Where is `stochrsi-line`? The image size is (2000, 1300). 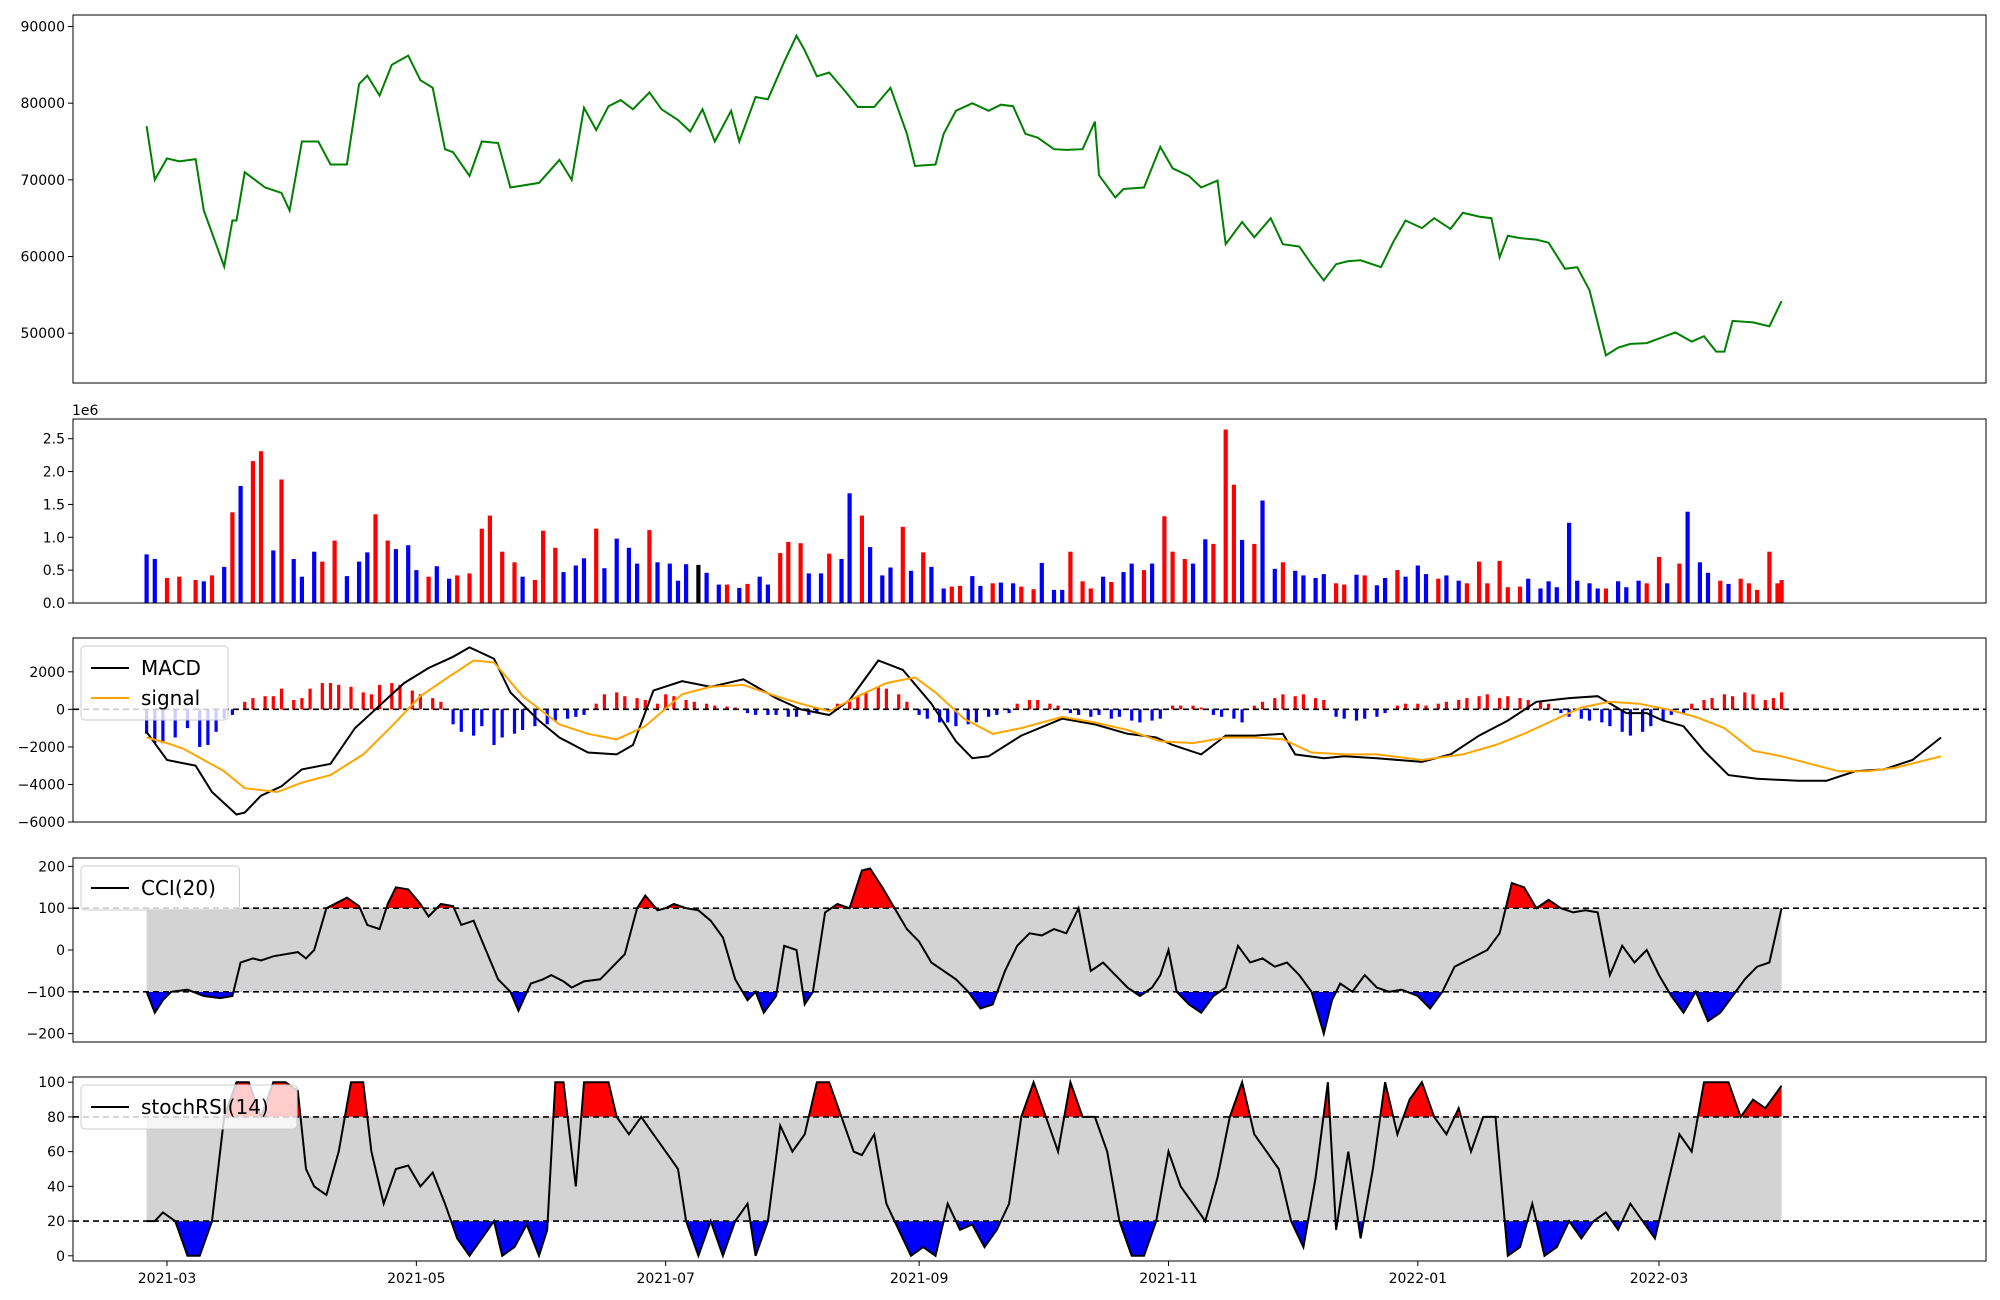 stochrsi-line is located at coordinates (964, 1168).